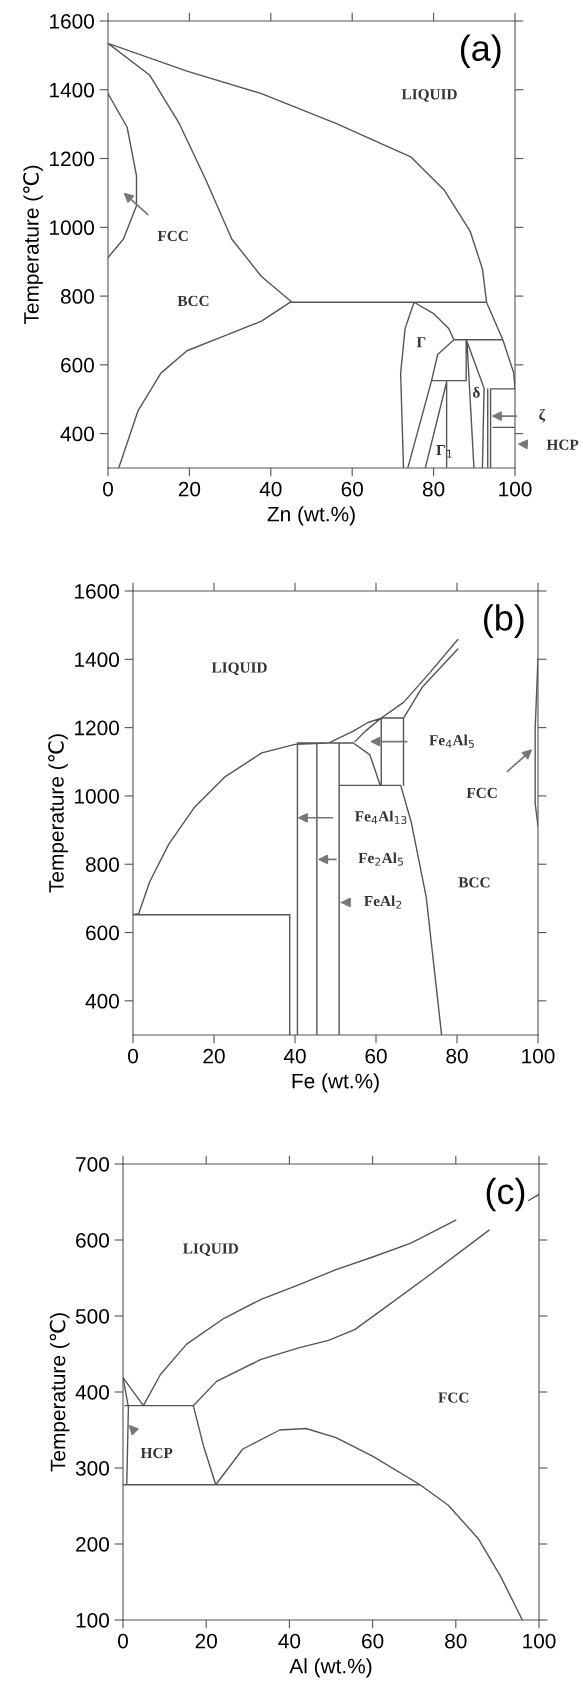  I want to click on annotation: Fe$_{2}$Al$_{5}$, so click(380, 859).